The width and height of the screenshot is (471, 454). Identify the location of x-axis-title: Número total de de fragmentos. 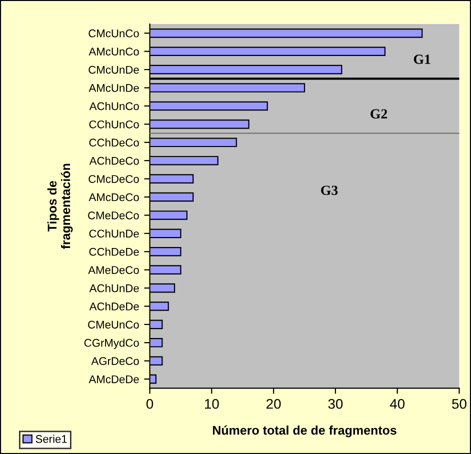
(304, 431).